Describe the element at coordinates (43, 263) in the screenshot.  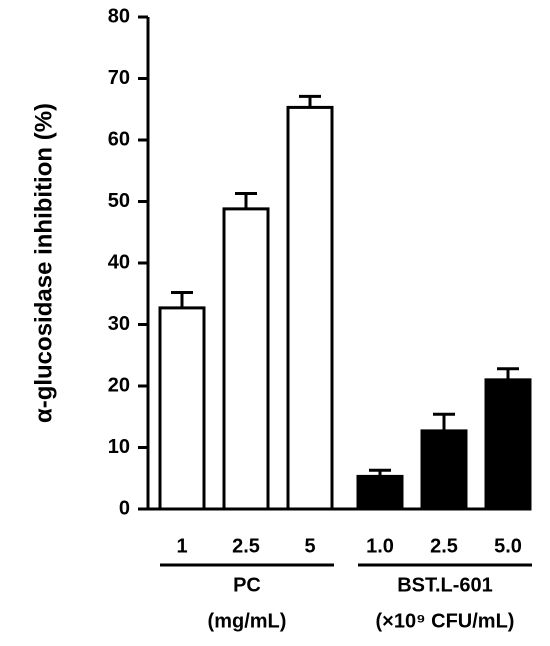
I see `y-axis-label: α-glucosidase inhibition (%)` at that location.